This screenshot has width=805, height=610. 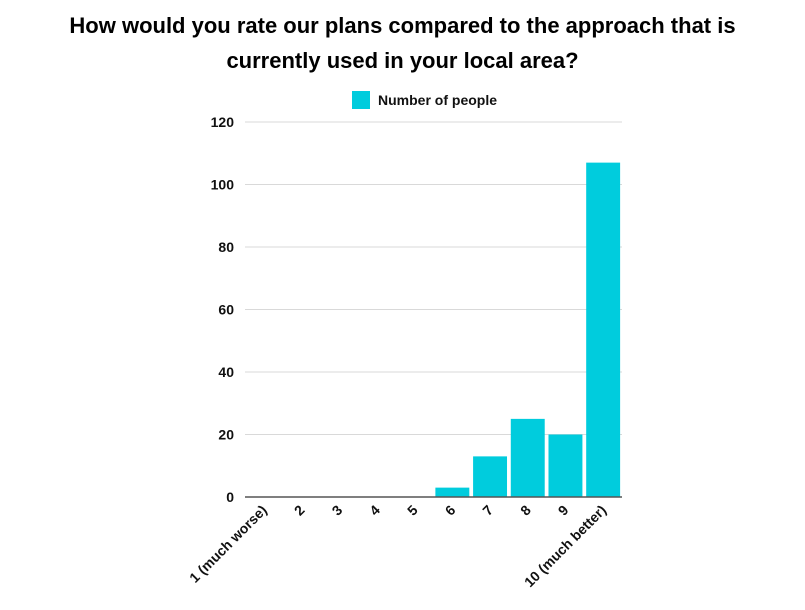 What do you see at coordinates (337, 510) in the screenshot?
I see `x-tick-label: 3` at bounding box center [337, 510].